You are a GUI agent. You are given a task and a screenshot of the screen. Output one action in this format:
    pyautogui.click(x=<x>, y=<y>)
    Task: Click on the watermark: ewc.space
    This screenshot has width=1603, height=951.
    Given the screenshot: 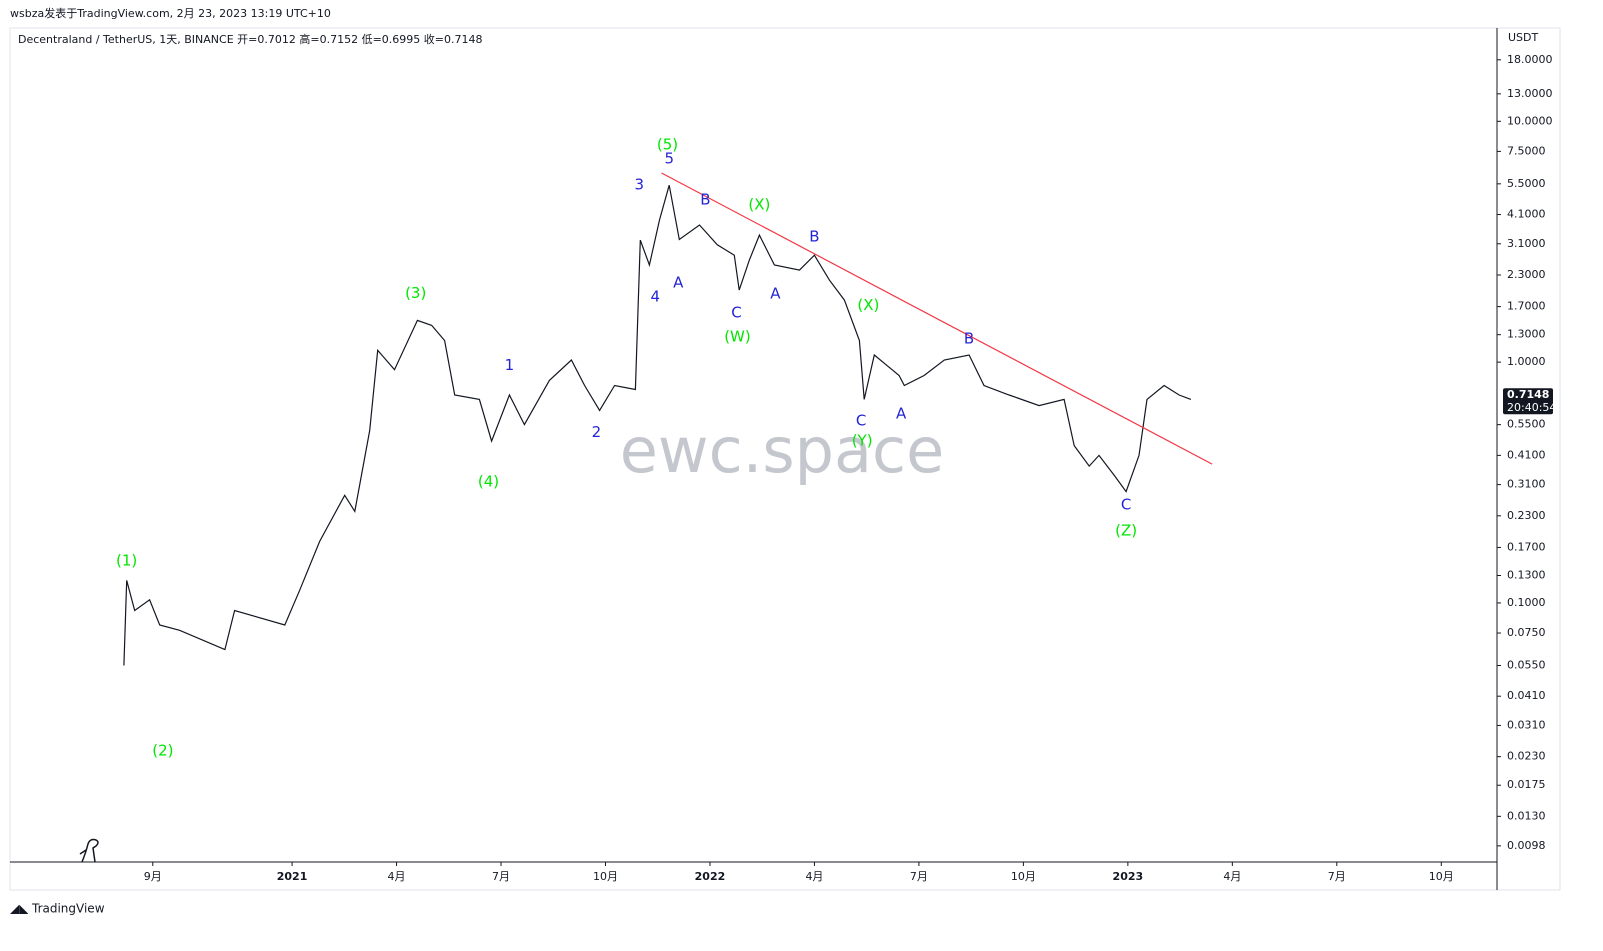 What is the action you would take?
    pyautogui.click(x=782, y=450)
    